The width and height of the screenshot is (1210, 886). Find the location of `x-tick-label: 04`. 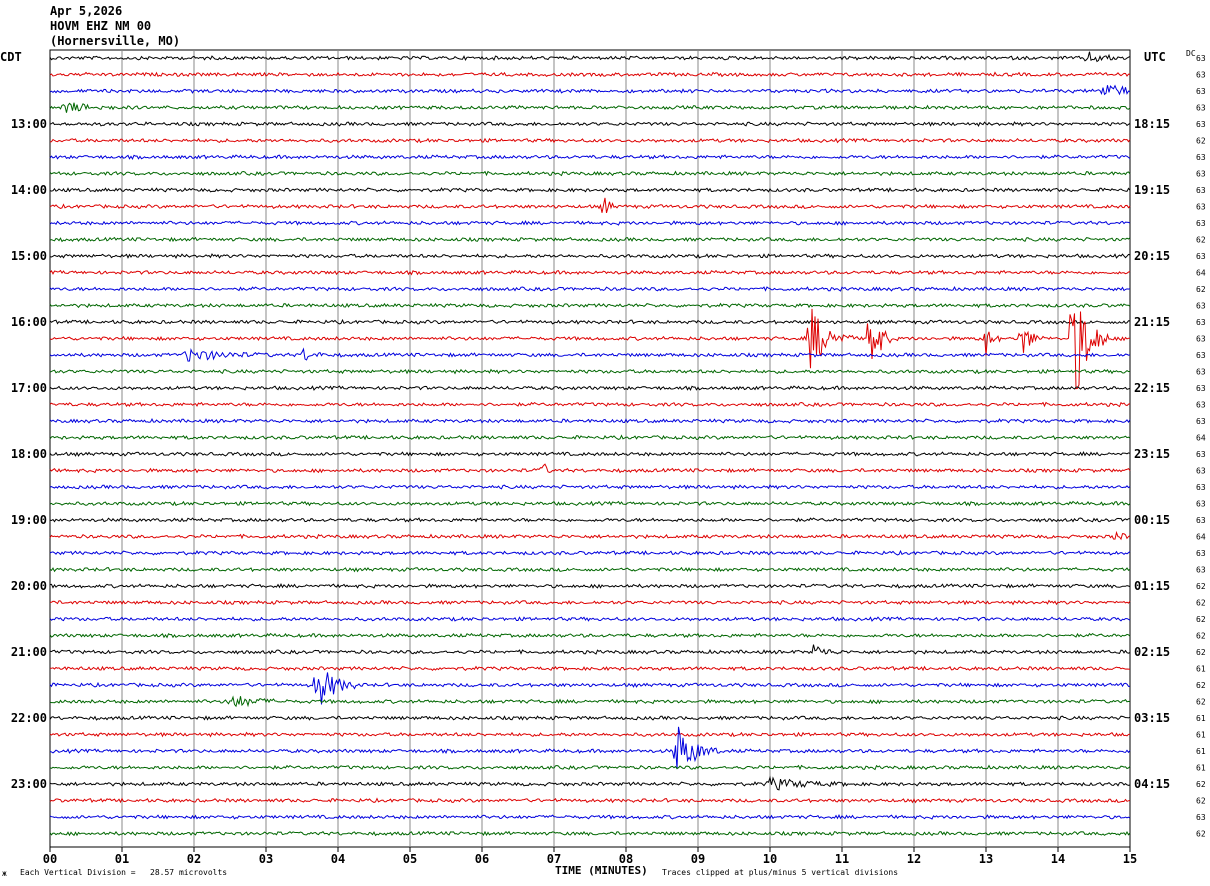

x-tick-label: 04 is located at coordinates (338, 859).